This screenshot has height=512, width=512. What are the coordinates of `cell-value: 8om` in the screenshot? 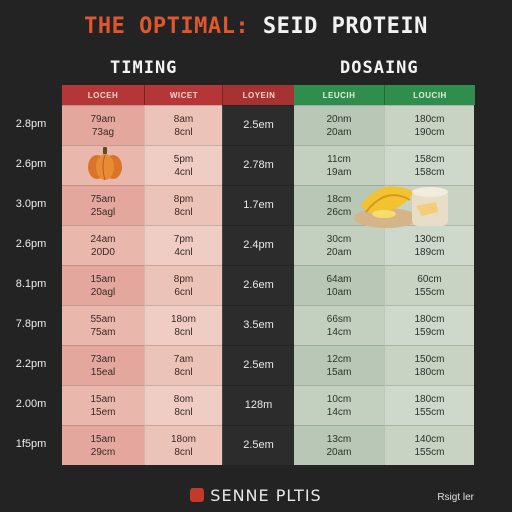 It's located at (183, 399).